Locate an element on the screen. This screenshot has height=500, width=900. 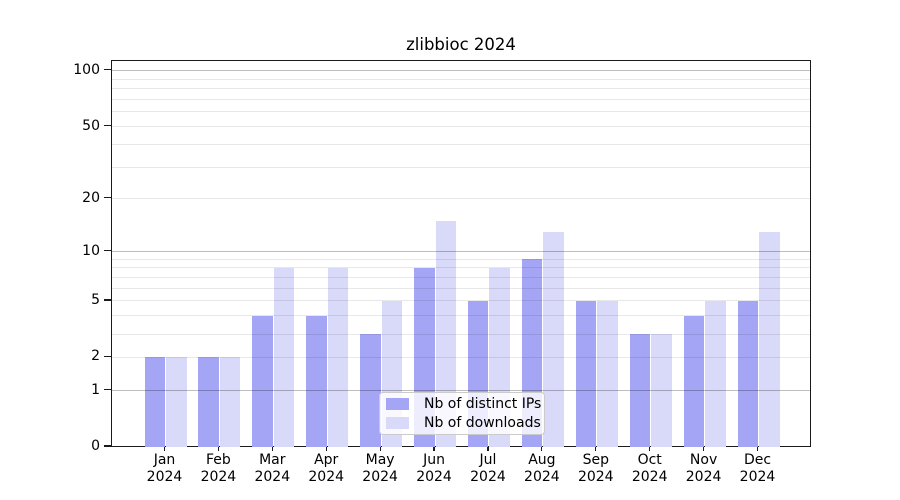
bar-downloads-sep is located at coordinates (607, 373).